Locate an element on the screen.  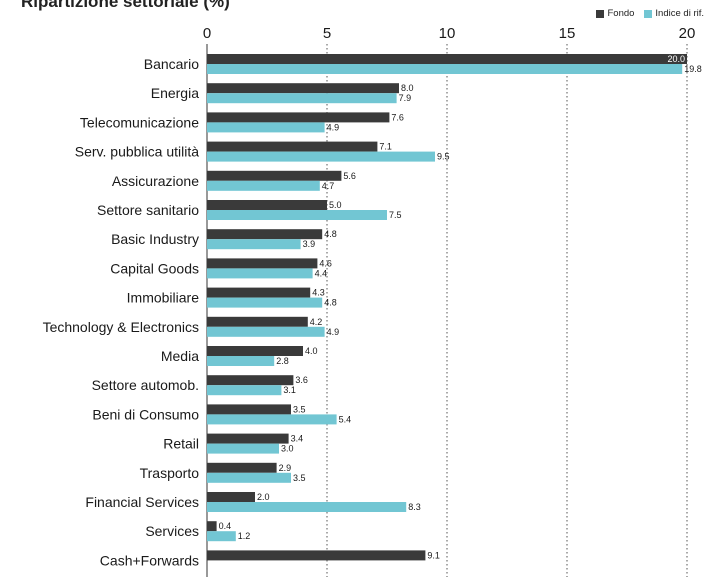
data-label-fondo: 4.3 is located at coordinates (318, 293).